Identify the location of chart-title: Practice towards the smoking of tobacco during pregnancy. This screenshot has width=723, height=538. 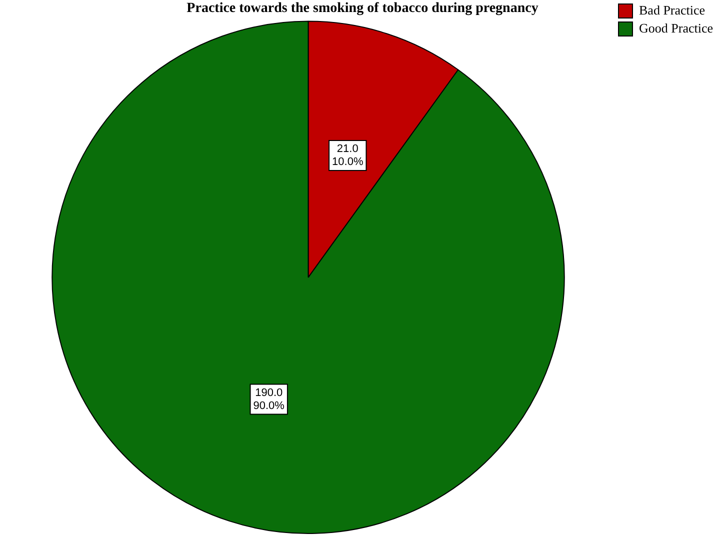
(362, 8).